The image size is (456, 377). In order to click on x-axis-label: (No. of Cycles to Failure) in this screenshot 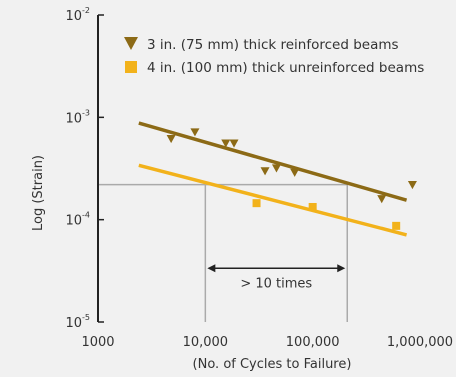, I will do `click(272, 364)`.